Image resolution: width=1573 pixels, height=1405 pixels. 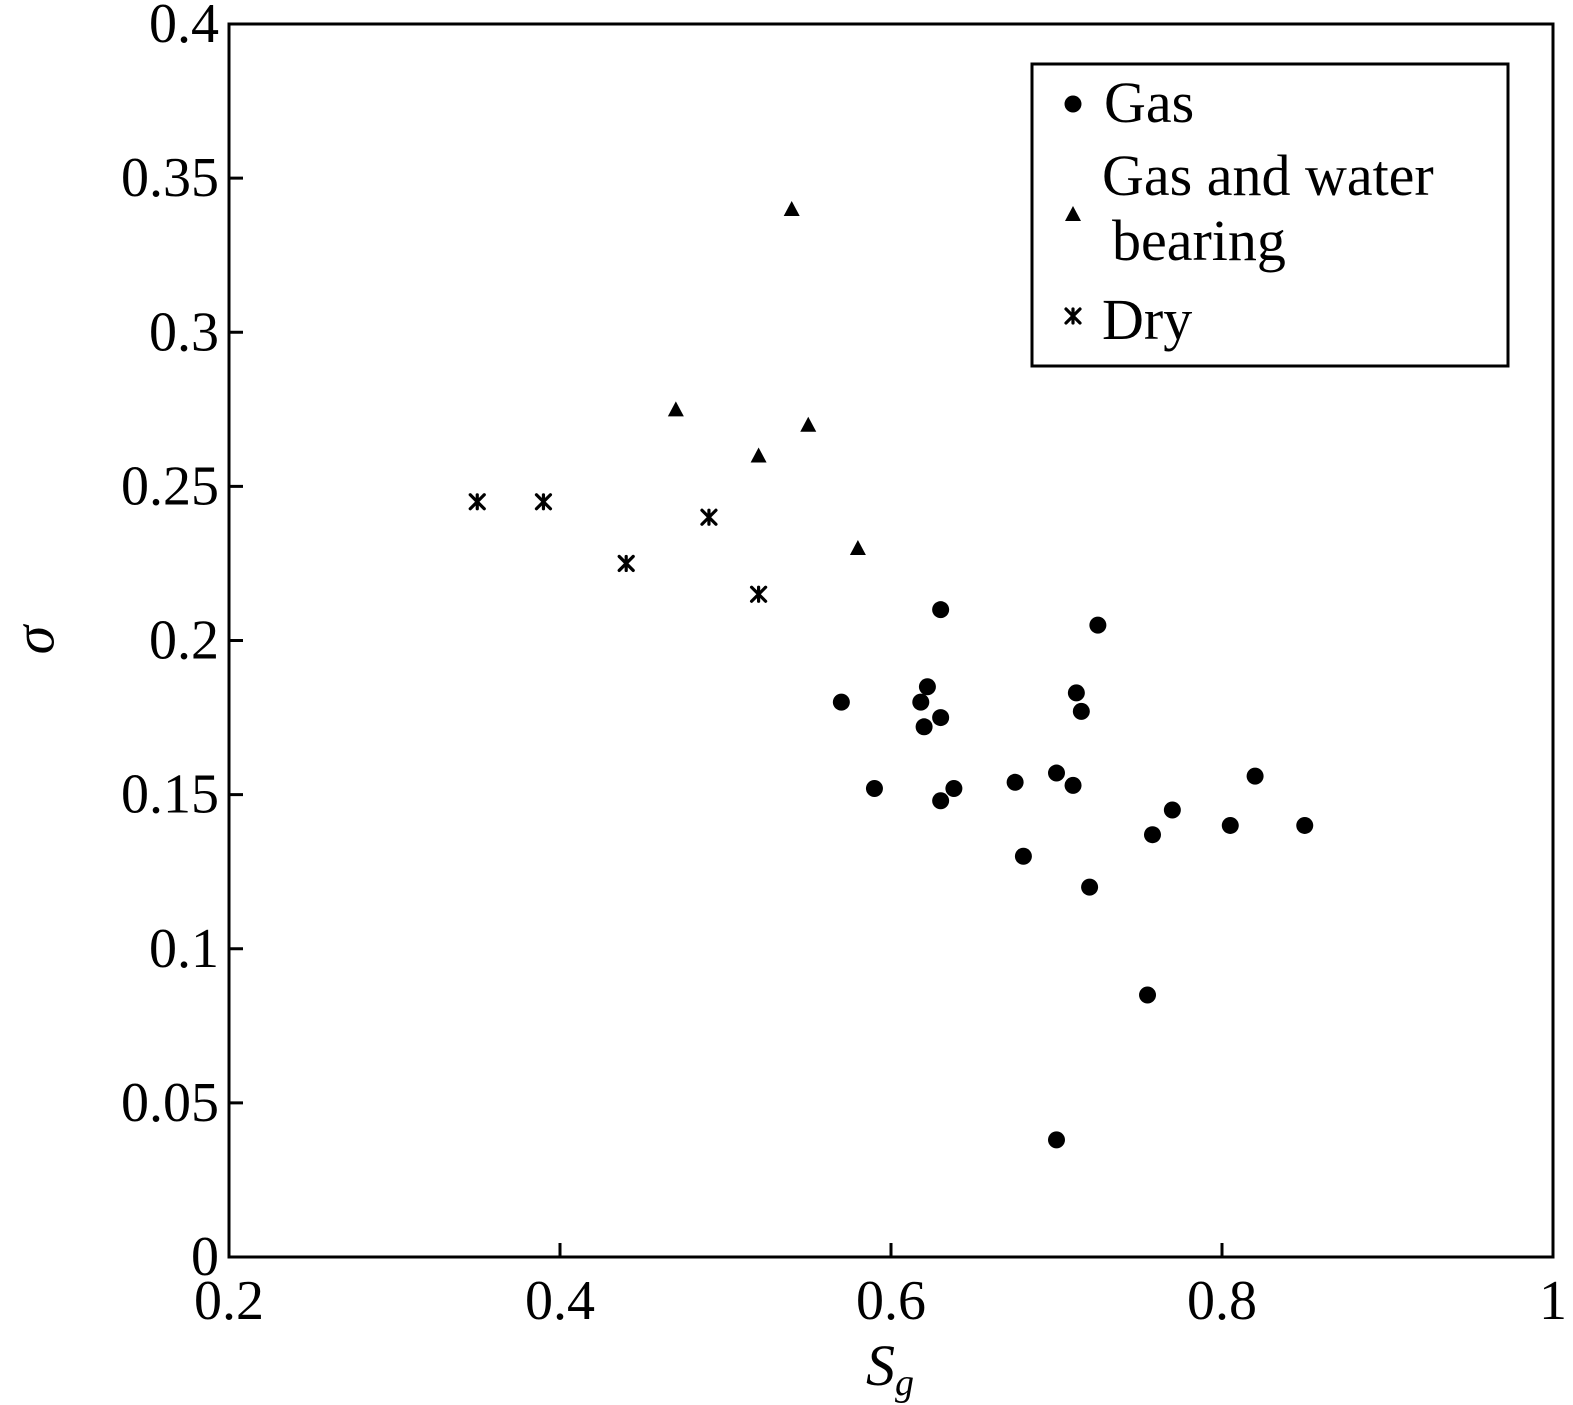 I want to click on x-tick-label: 0.8, so click(x=1222, y=1301).